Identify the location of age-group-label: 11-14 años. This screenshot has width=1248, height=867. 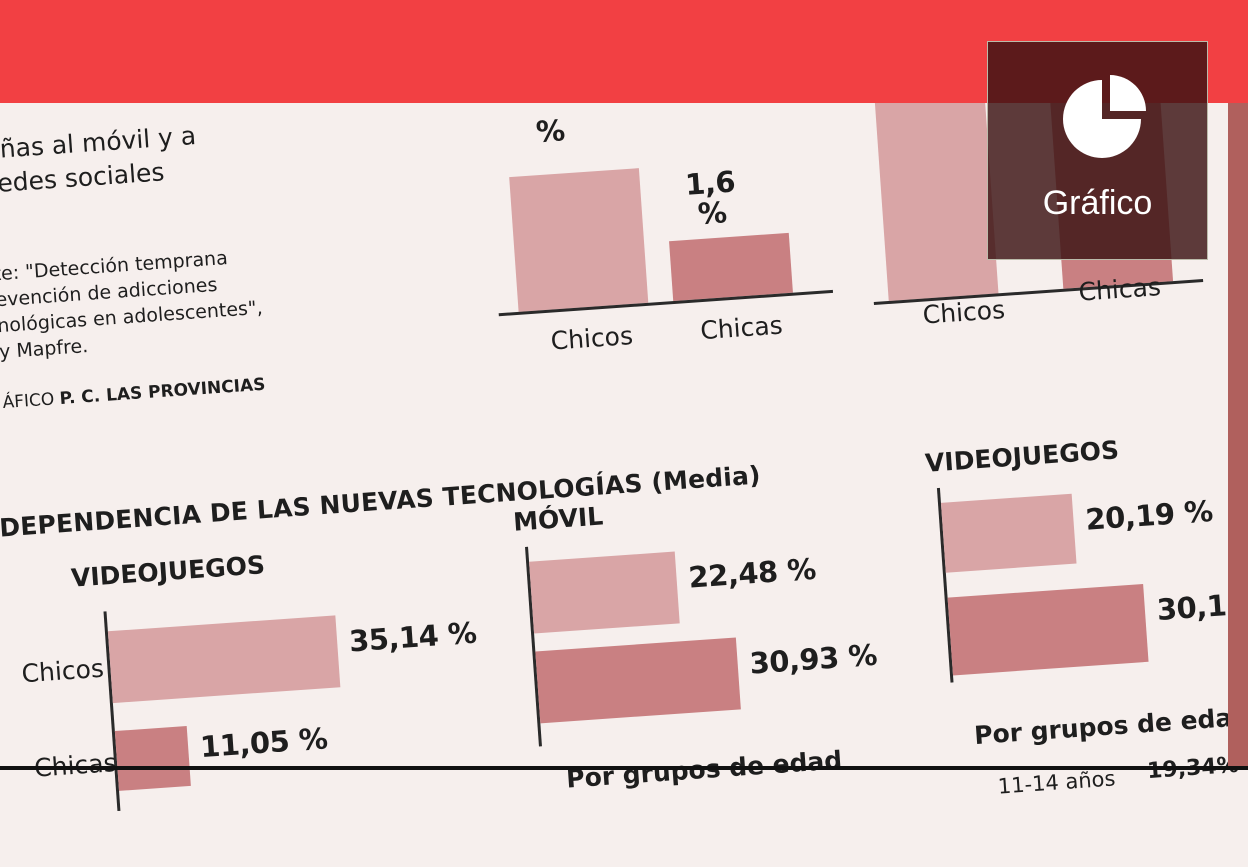
(1057, 782).